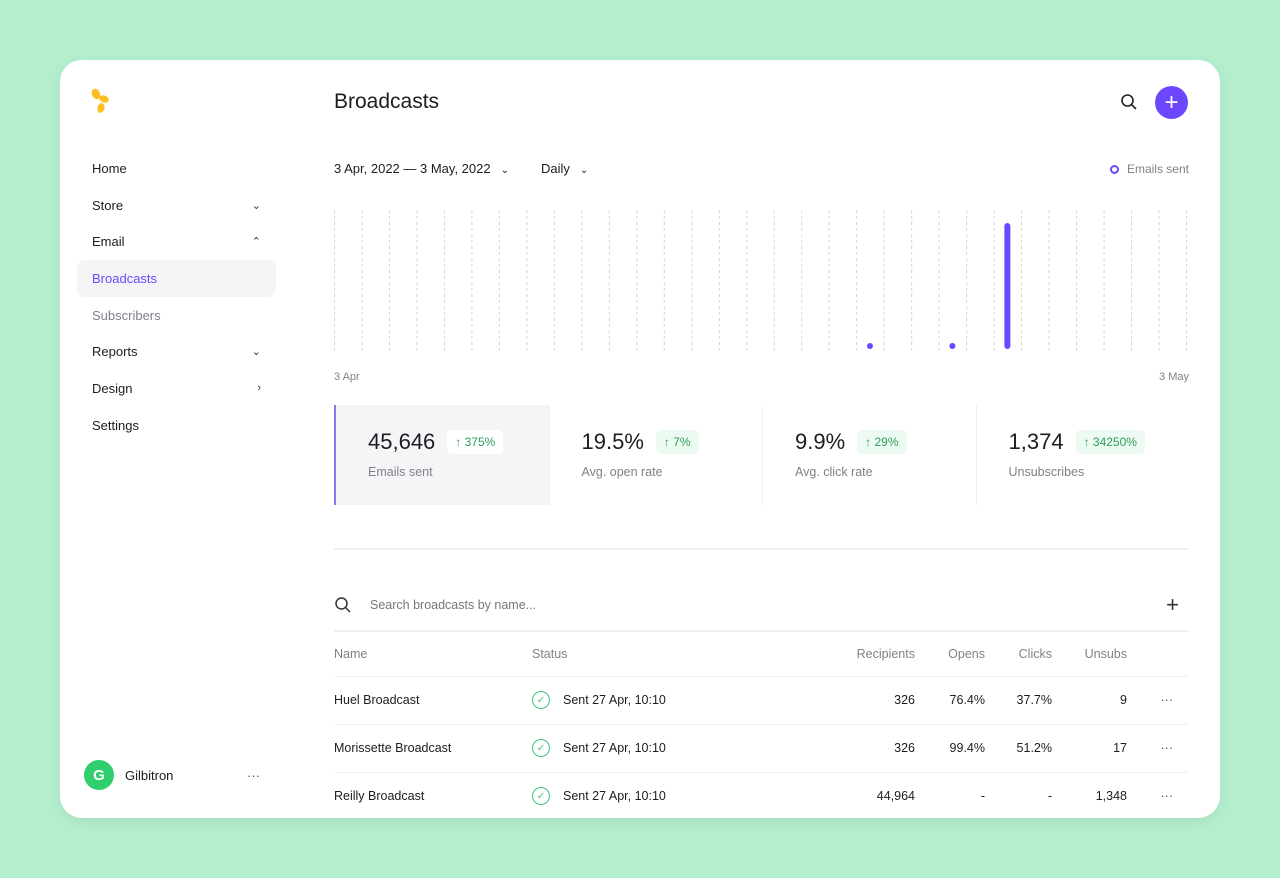  I want to click on bar-27-apr, so click(1007, 286).